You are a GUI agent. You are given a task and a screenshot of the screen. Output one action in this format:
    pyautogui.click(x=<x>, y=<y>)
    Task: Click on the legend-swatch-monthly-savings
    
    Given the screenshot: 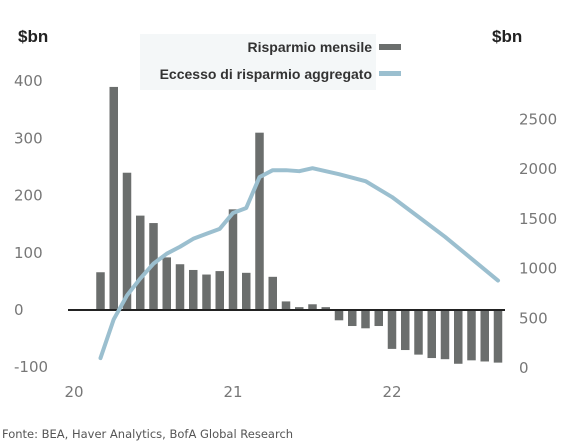 What is the action you would take?
    pyautogui.click(x=390, y=47)
    